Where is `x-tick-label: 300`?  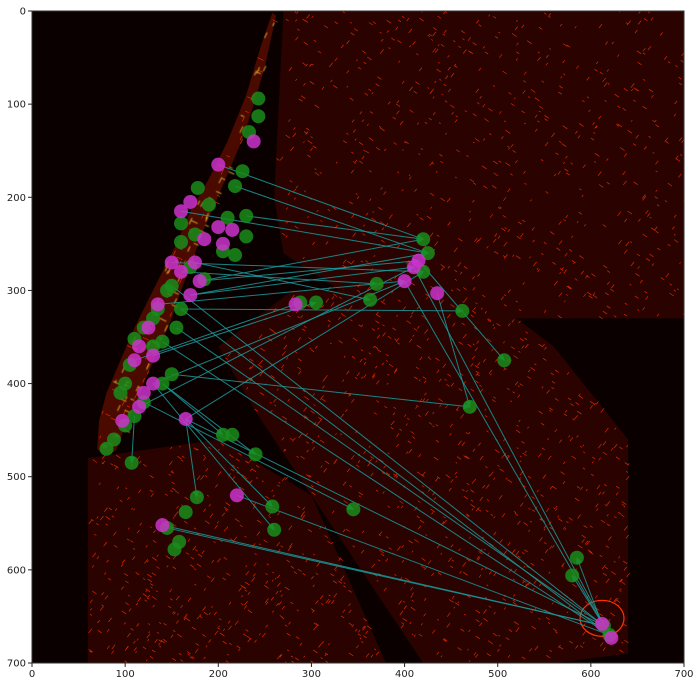
x-tick-label: 300 is located at coordinates (311, 674).